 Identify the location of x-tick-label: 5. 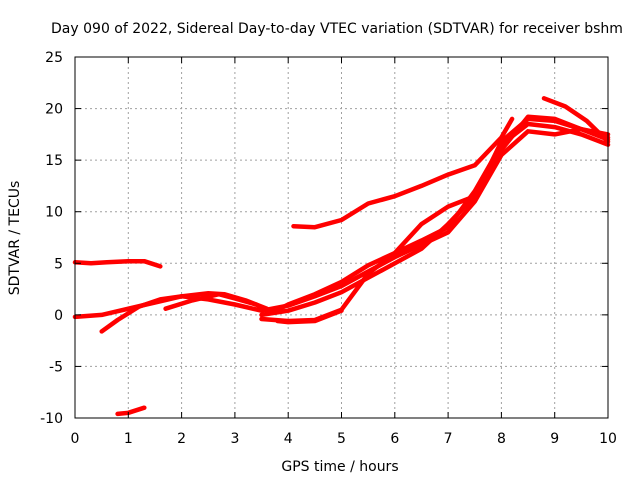
(341, 439).